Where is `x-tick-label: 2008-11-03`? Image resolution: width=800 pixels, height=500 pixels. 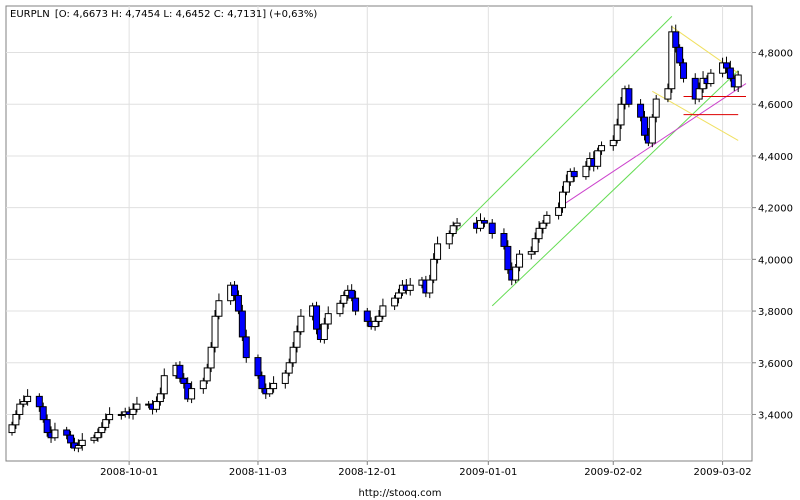
x-tick-label: 2008-11-03 is located at coordinates (258, 472).